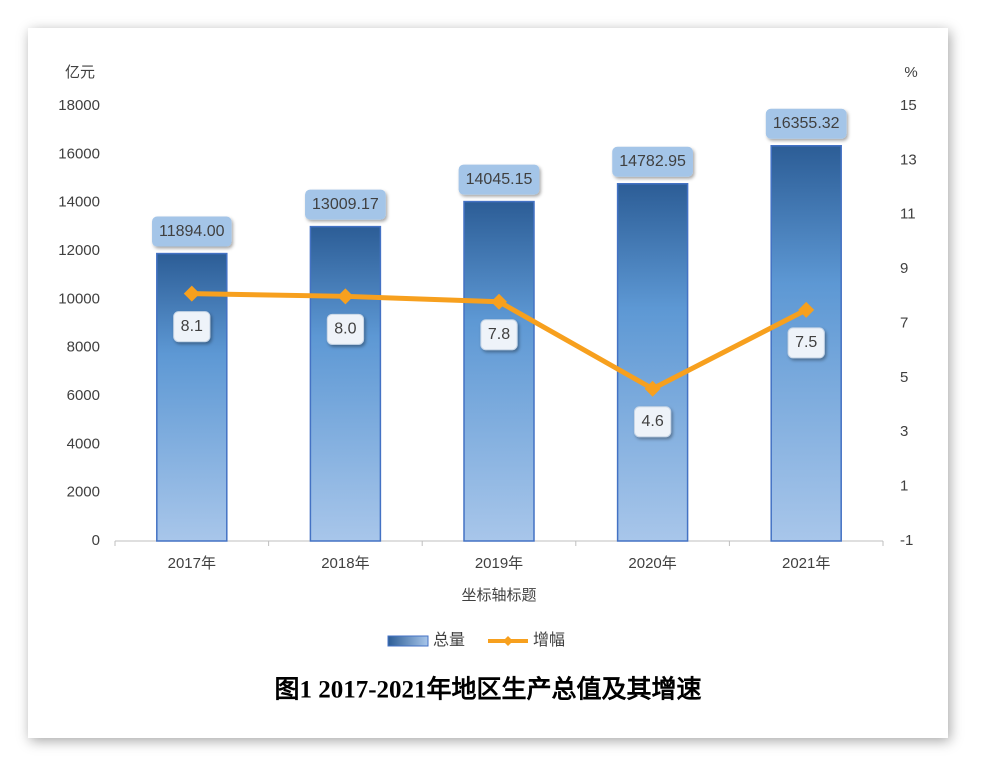 The height and width of the screenshot is (775, 986). I want to click on y-unit: 亿元, so click(80, 72).